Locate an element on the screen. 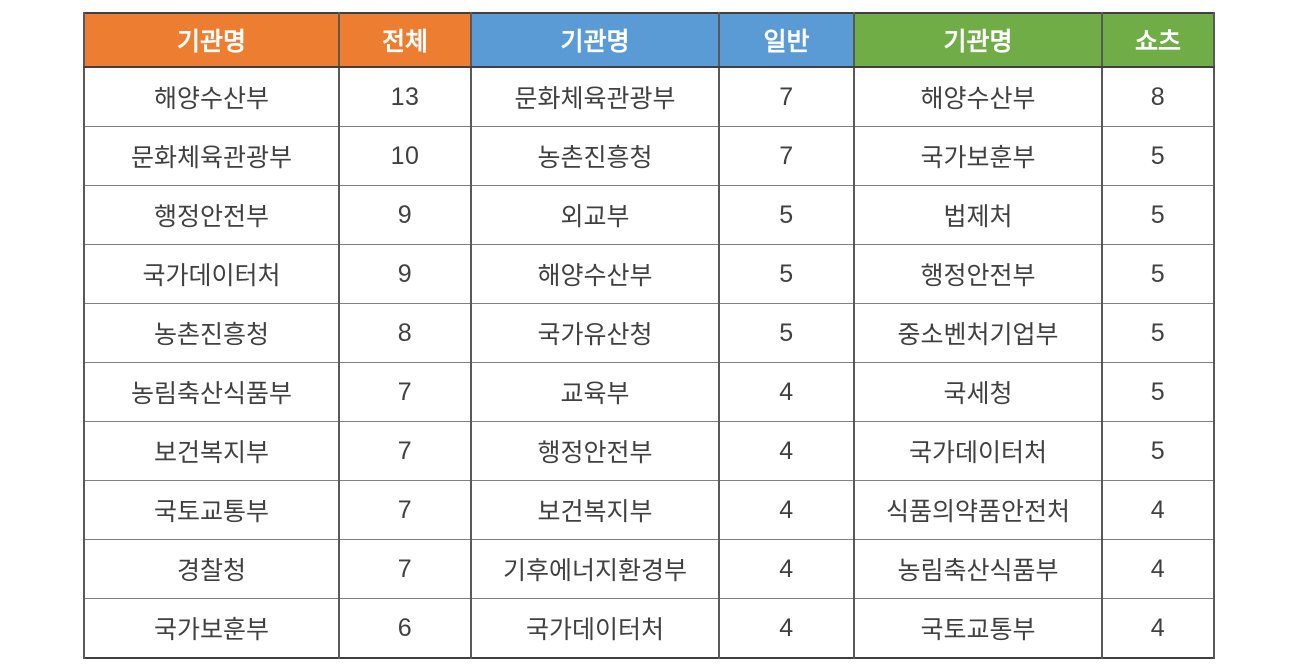 This screenshot has height=664, width=1302. shorts-org-name-cell: 해양수산부 is located at coordinates (978, 96).